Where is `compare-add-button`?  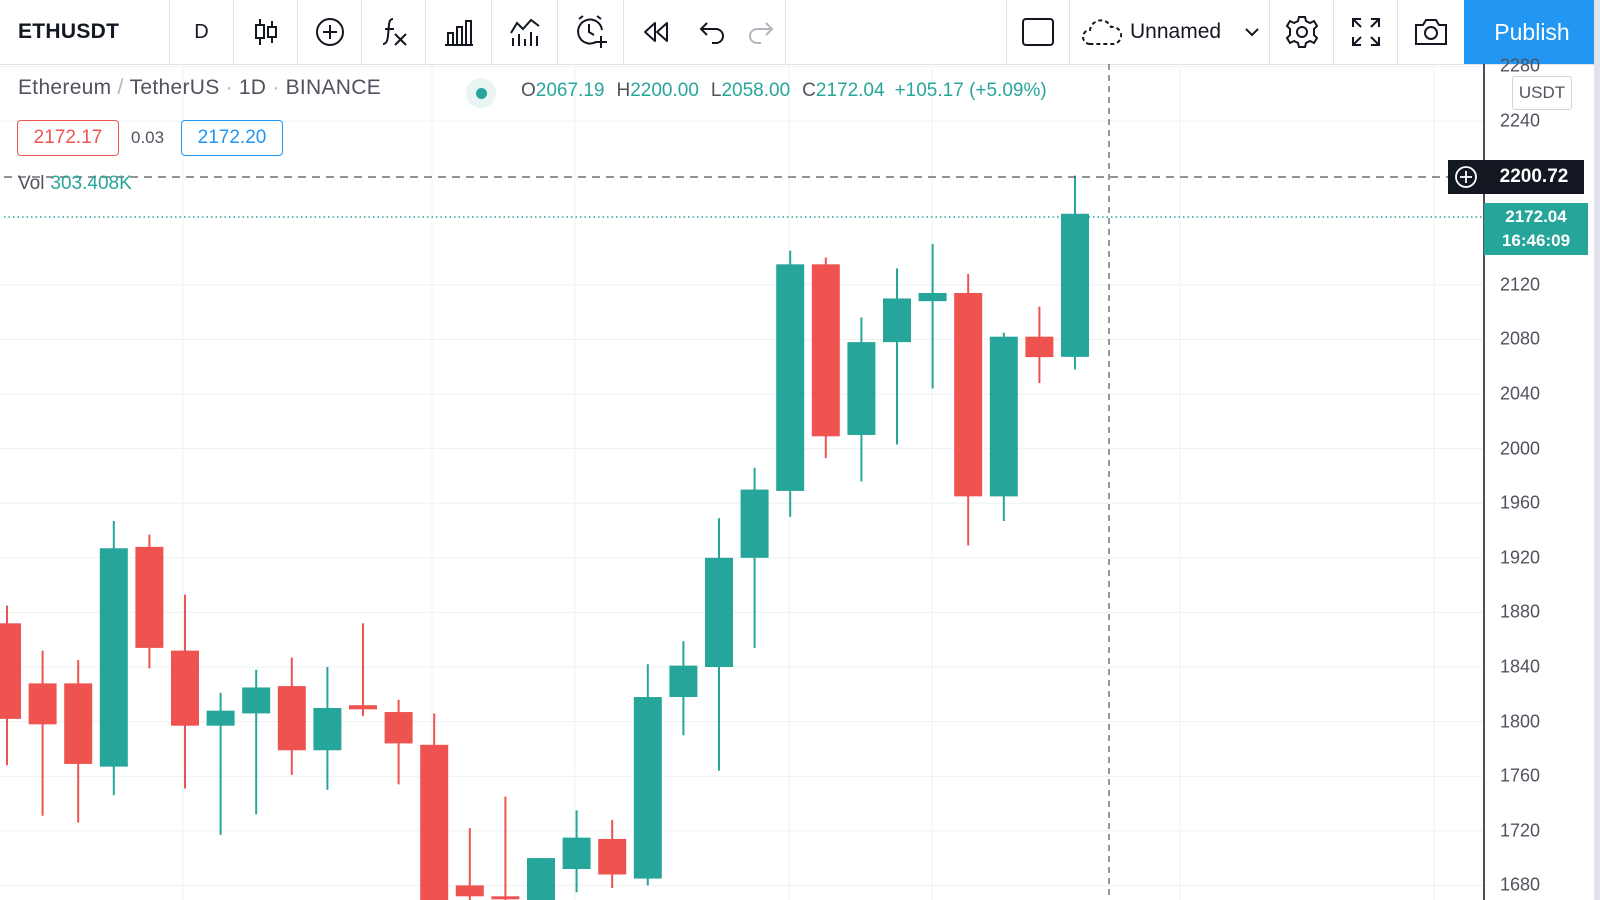 compare-add-button is located at coordinates (330, 32).